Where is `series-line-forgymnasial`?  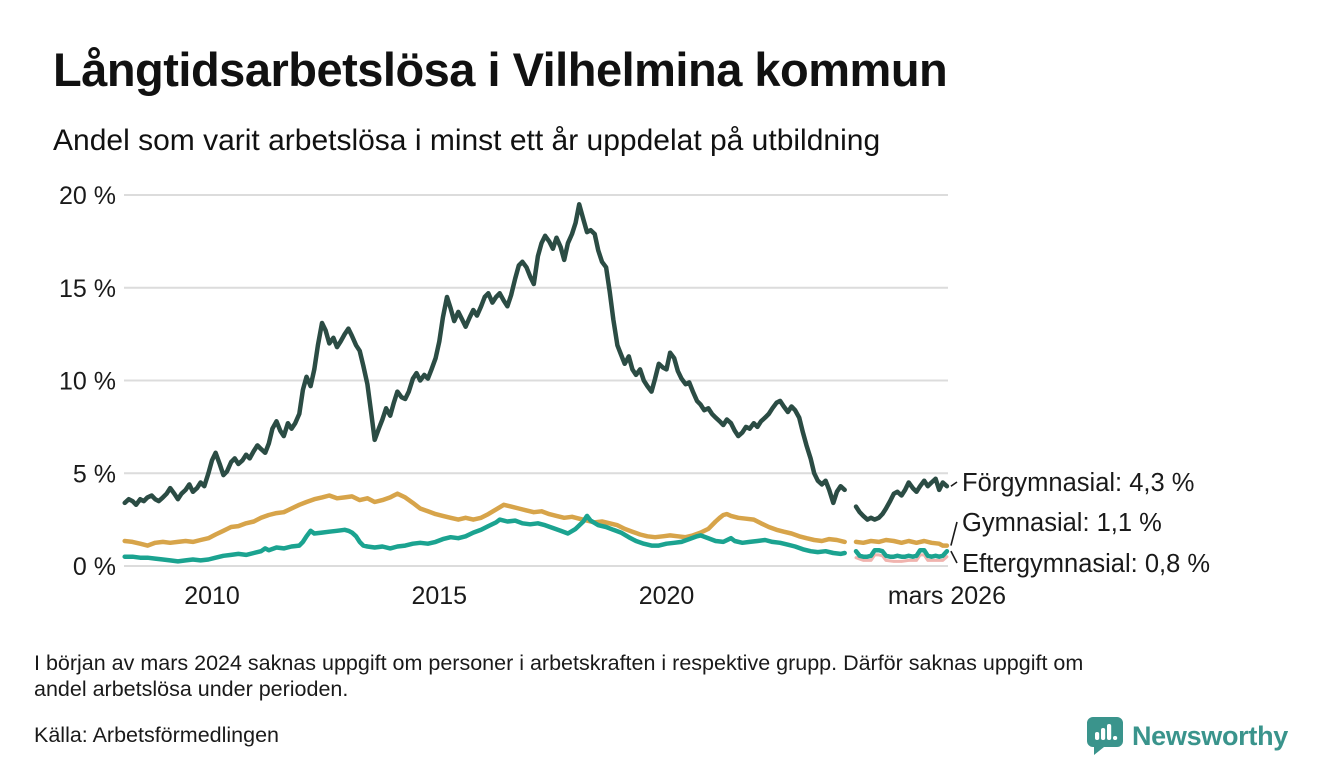
series-line-forgymnasial is located at coordinates (901, 499).